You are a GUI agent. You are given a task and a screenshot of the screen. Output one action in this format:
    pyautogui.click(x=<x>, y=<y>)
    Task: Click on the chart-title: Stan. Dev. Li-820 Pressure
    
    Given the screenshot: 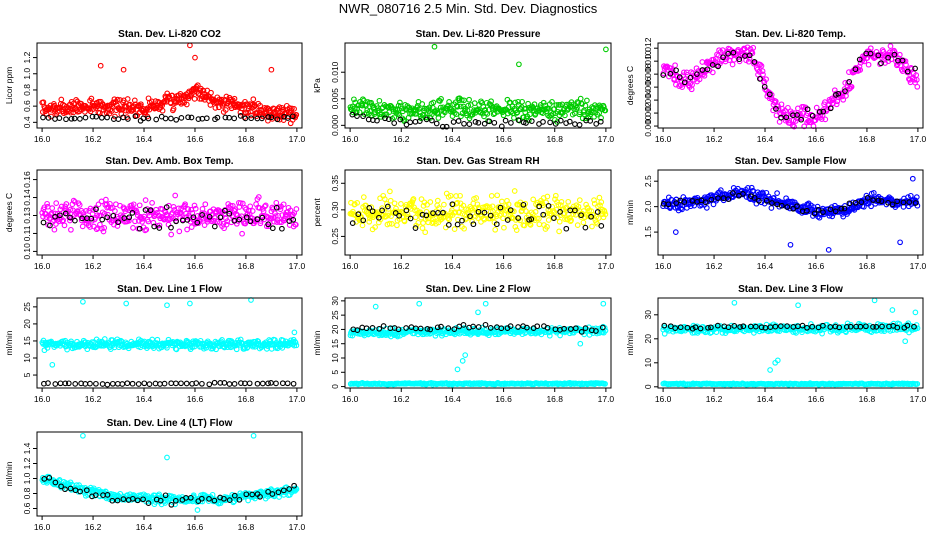 What is the action you would take?
    pyautogui.click(x=478, y=34)
    